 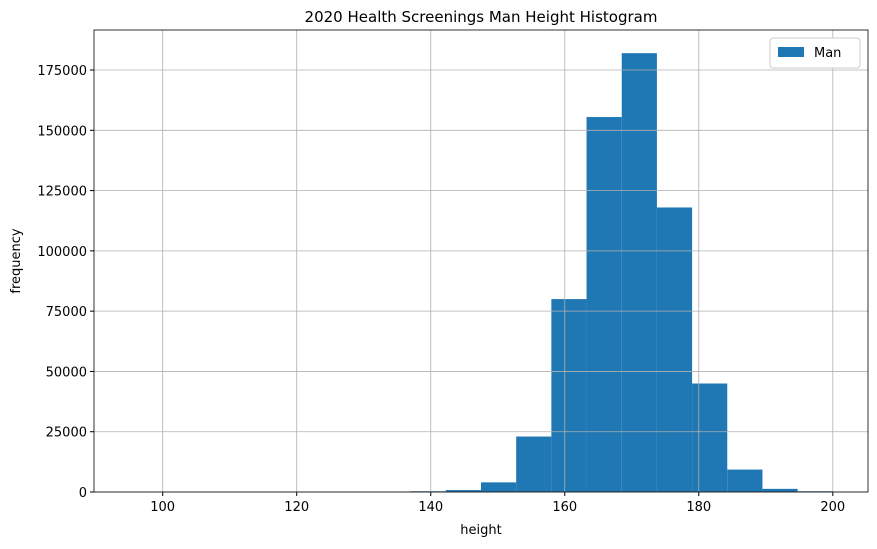 What do you see at coordinates (832, 507) in the screenshot?
I see `x-tick-label: 200` at bounding box center [832, 507].